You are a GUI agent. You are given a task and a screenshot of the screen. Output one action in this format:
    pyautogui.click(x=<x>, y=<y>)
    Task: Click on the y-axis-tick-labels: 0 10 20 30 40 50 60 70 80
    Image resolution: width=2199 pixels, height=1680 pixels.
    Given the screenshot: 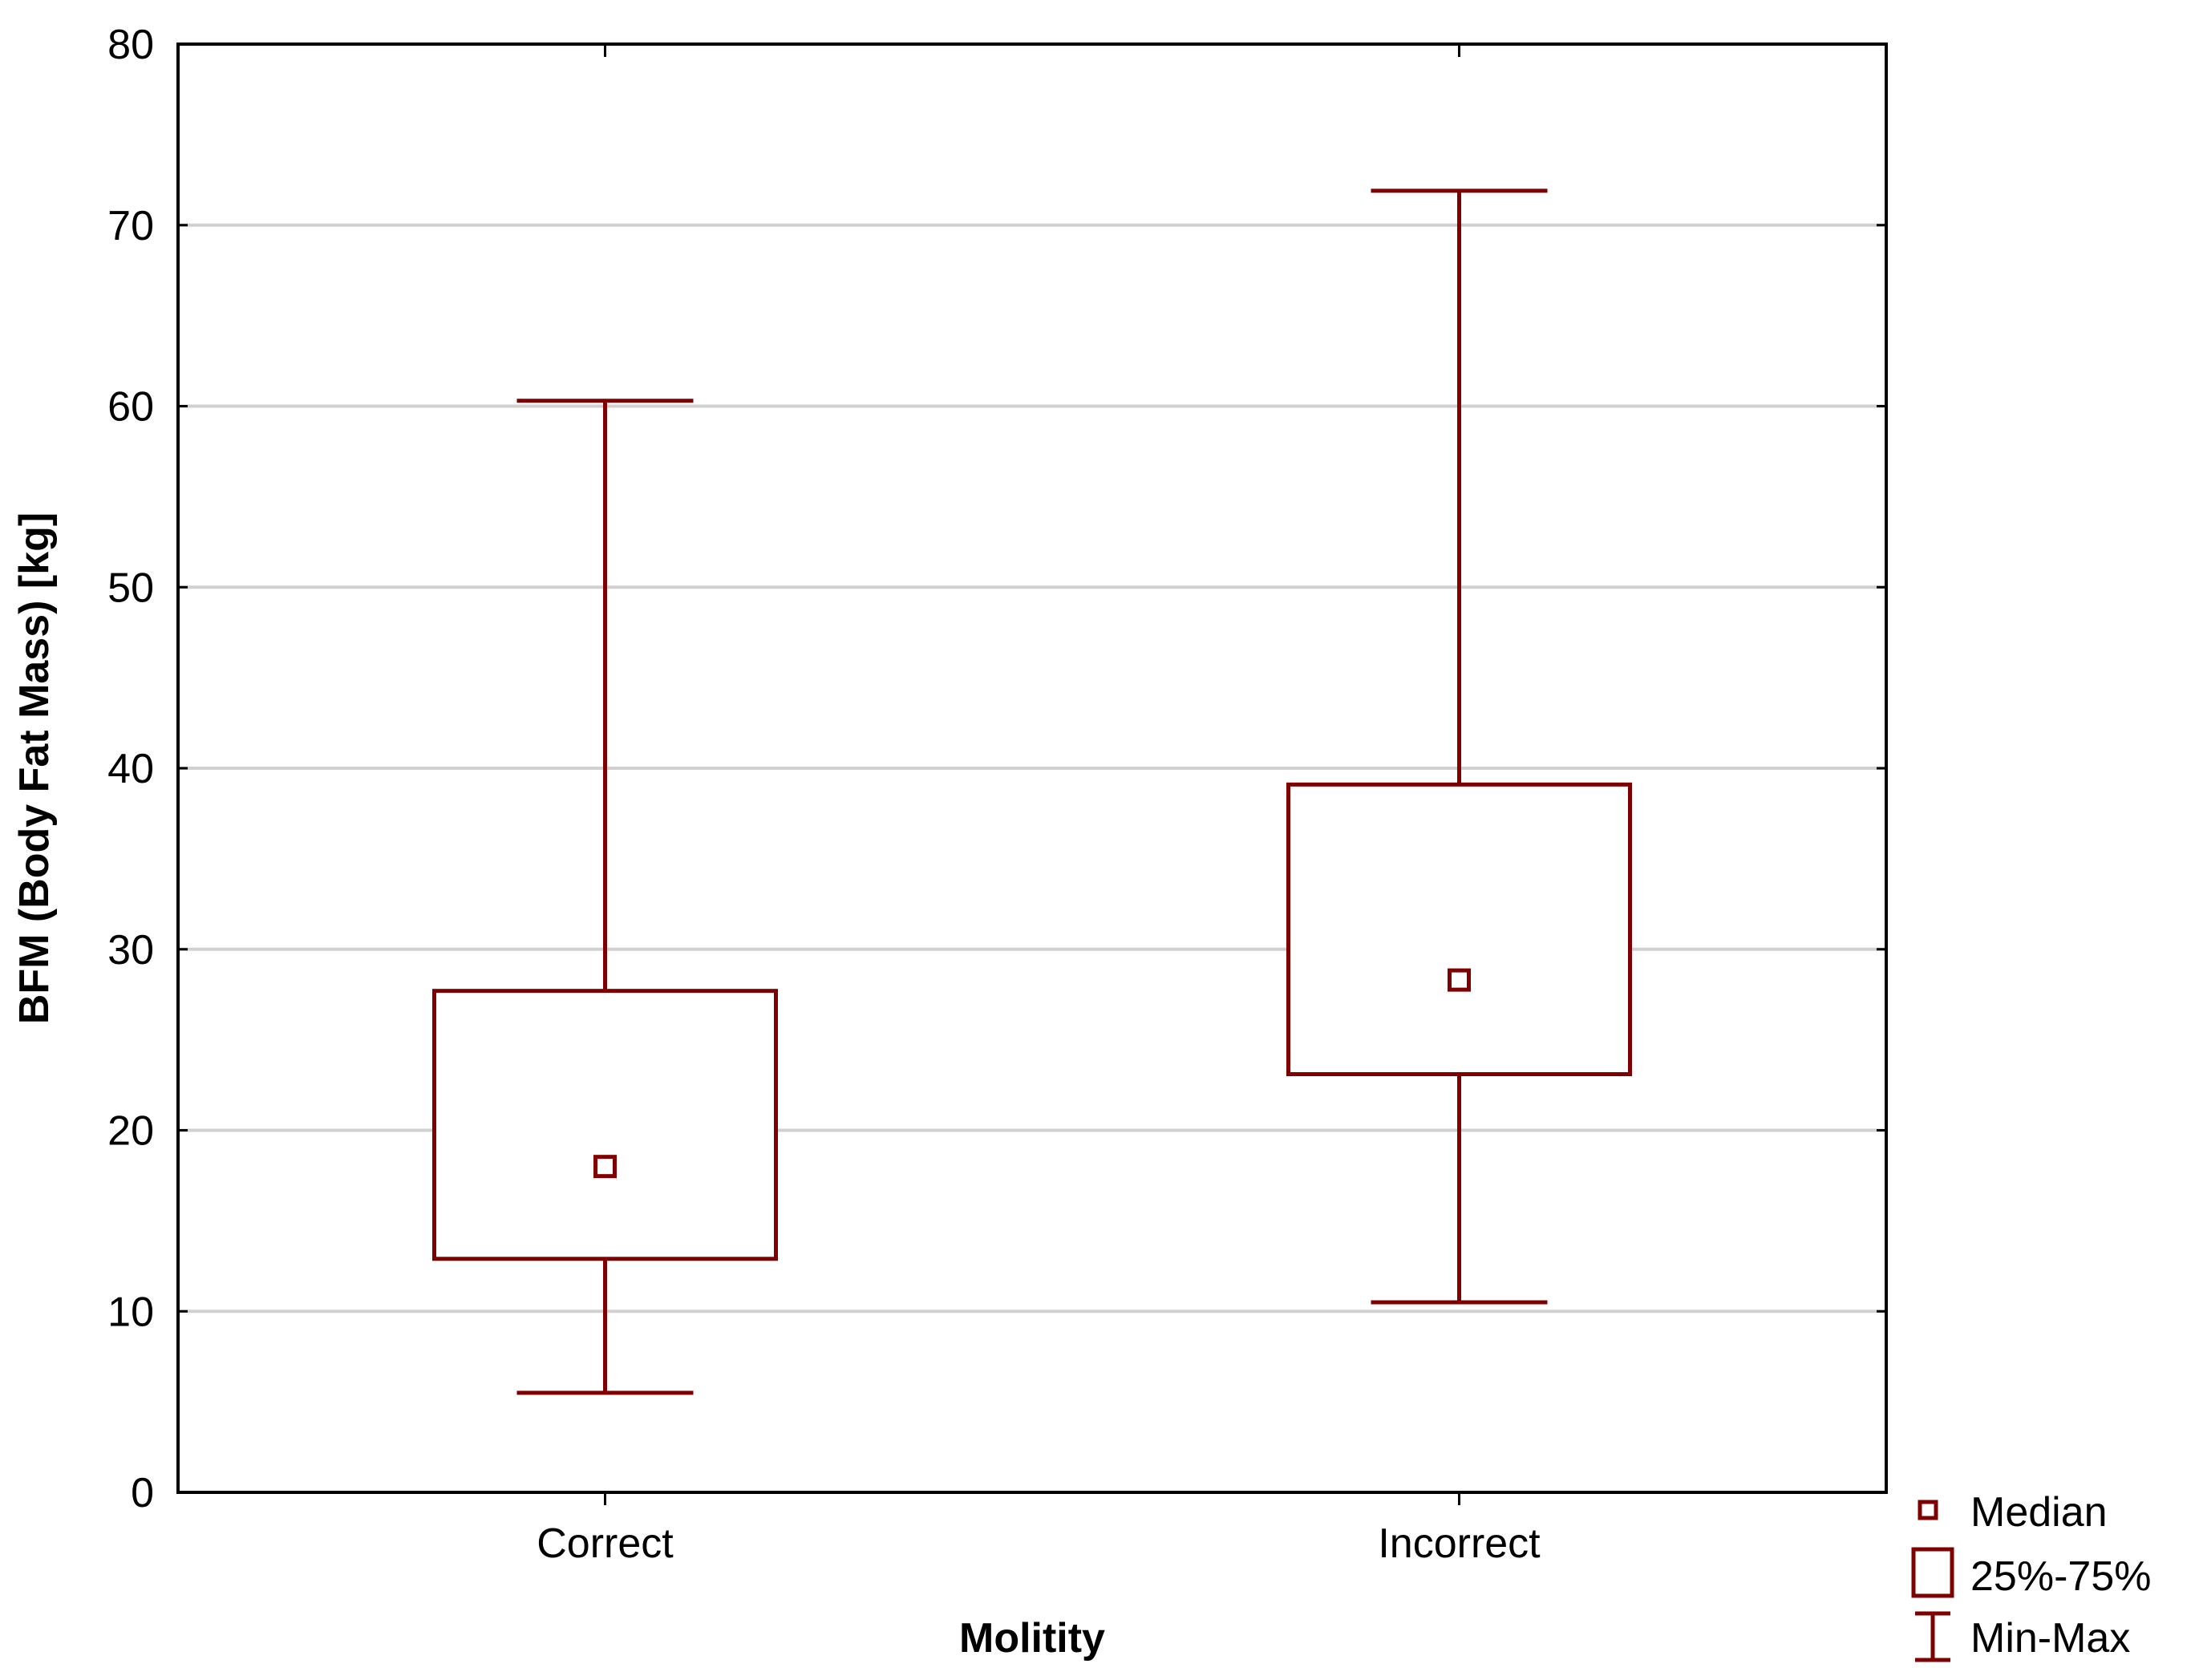 What is the action you would take?
    pyautogui.click(x=130, y=769)
    